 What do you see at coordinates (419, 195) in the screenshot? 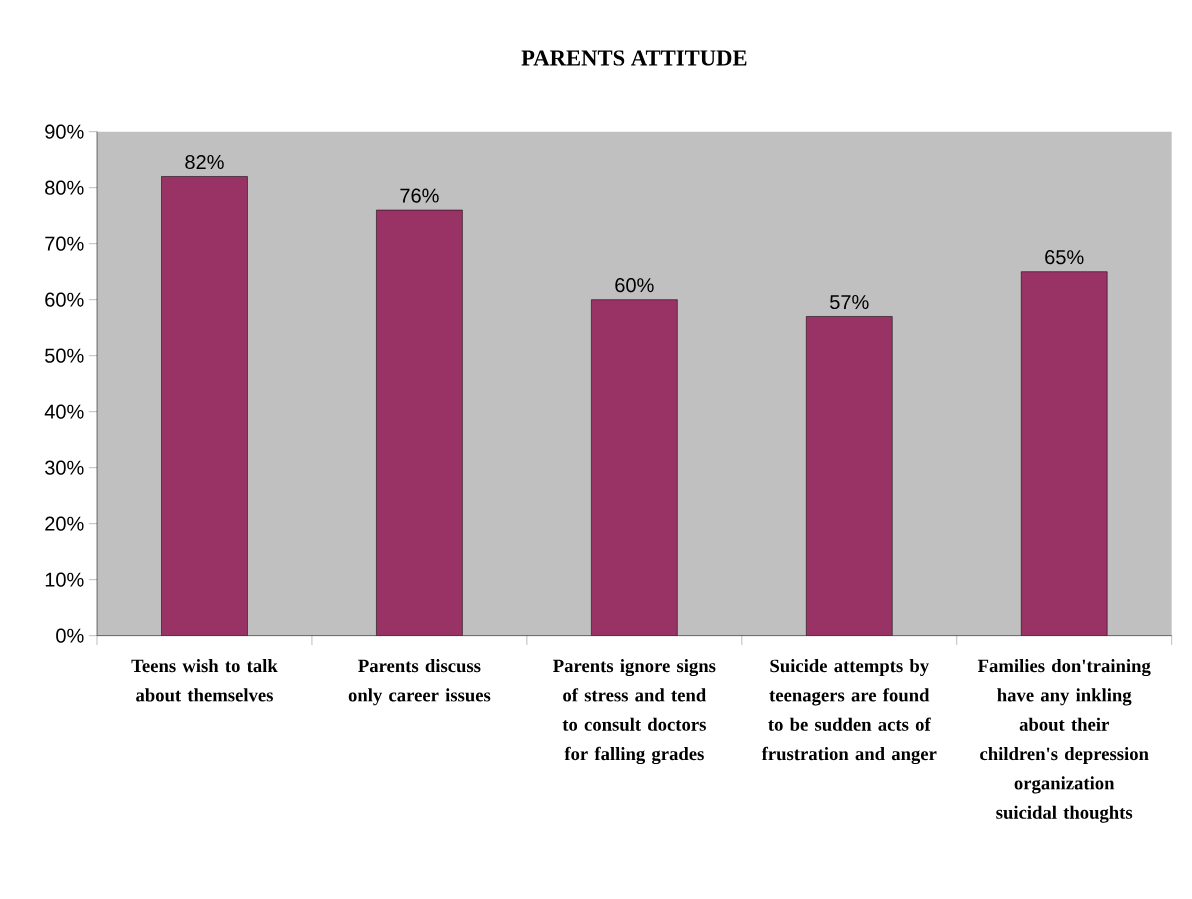
I see `data-label: 76%` at bounding box center [419, 195].